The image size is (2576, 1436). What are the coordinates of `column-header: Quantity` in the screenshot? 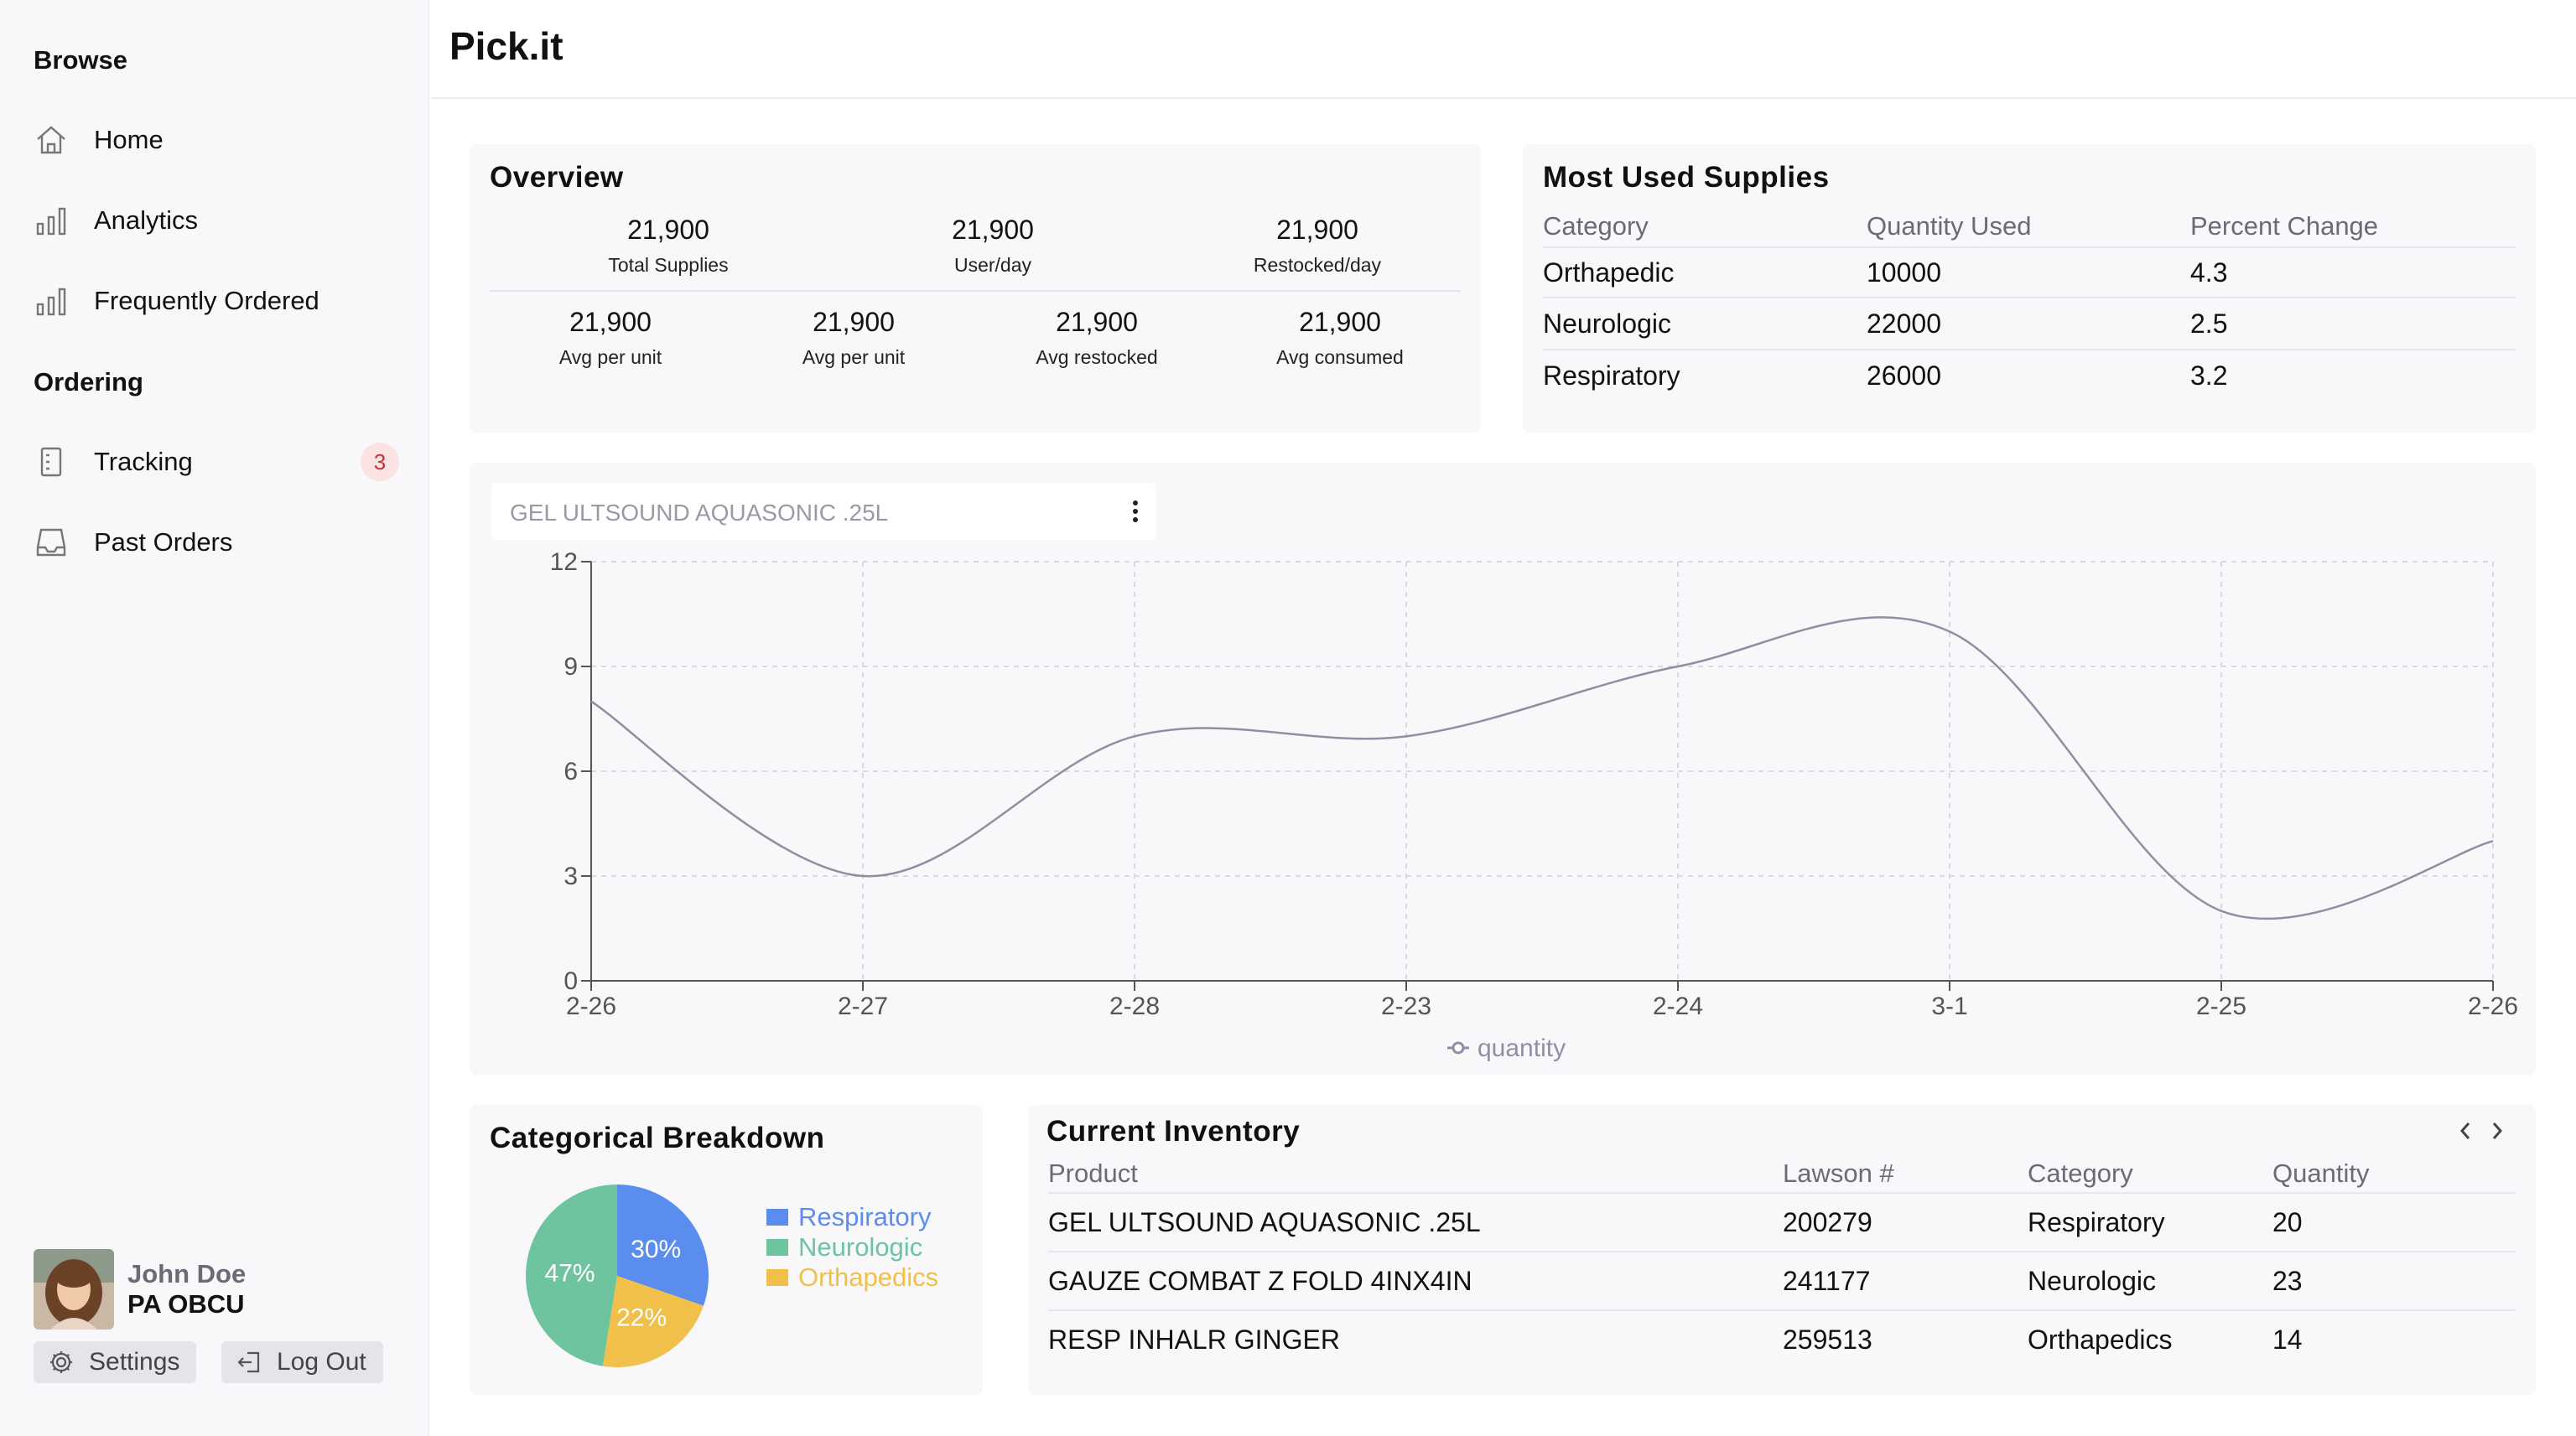 It's located at (2321, 1173).